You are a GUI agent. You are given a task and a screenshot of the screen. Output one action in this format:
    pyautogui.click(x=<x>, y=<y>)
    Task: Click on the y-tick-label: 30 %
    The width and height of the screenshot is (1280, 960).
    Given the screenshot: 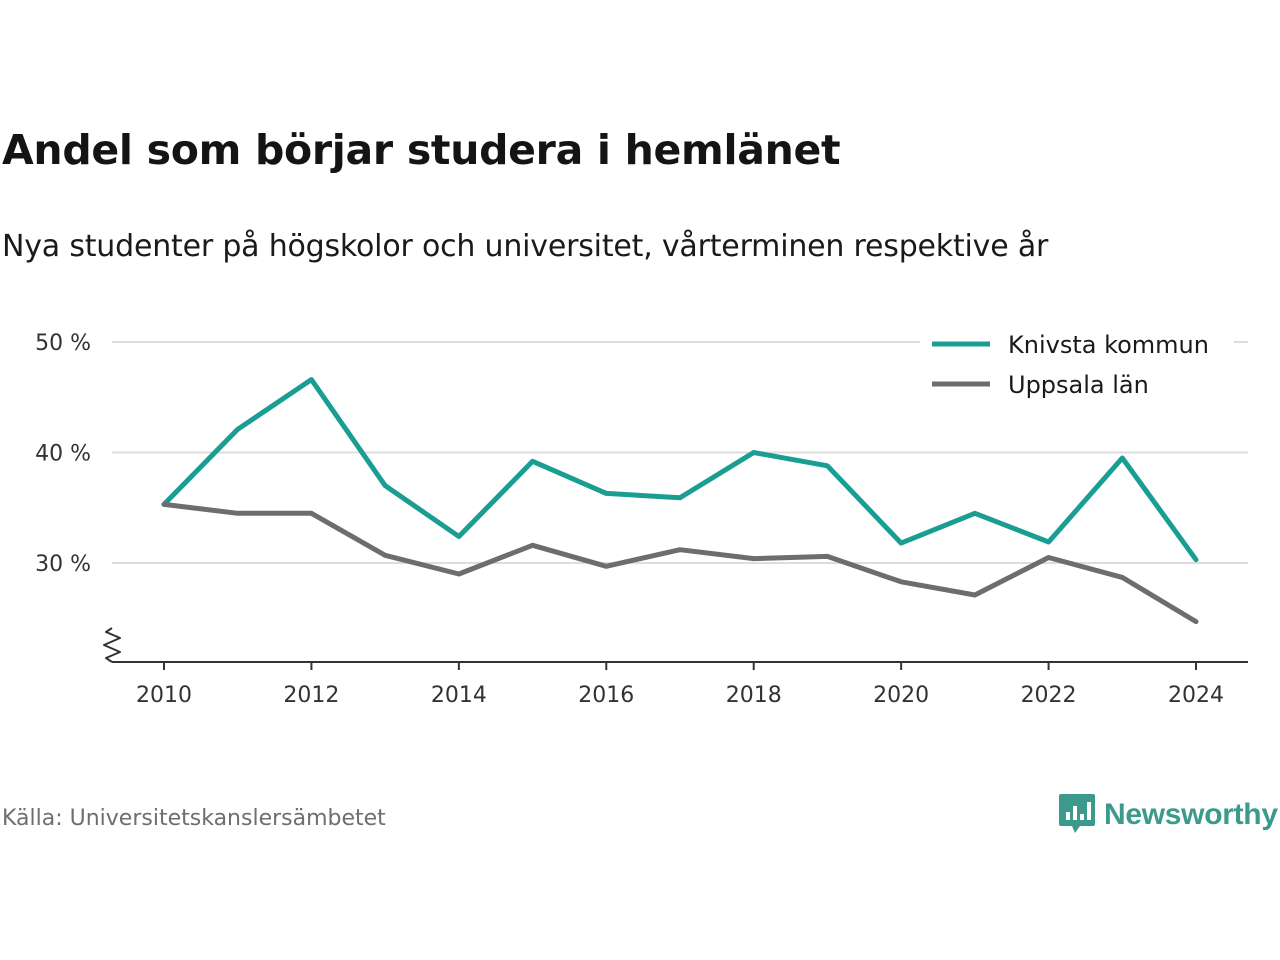 What is the action you would take?
    pyautogui.click(x=63, y=564)
    